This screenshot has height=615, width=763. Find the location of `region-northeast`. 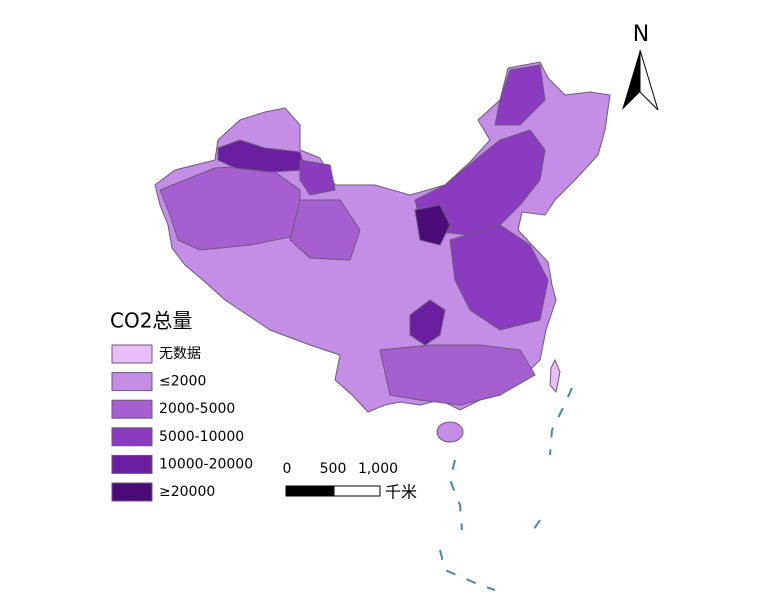

region-northeast is located at coordinates (520, 95).